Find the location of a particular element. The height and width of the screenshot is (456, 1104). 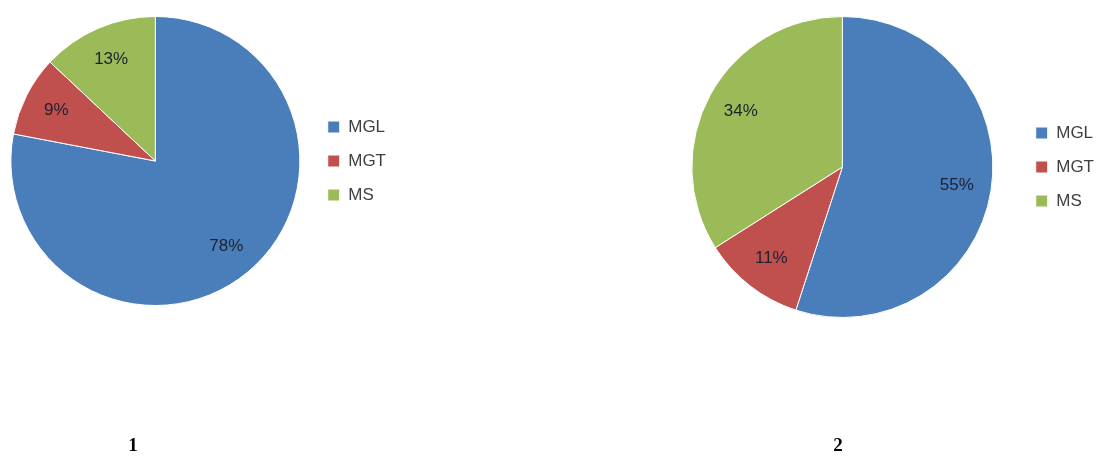

data-label: 13% is located at coordinates (111, 58).